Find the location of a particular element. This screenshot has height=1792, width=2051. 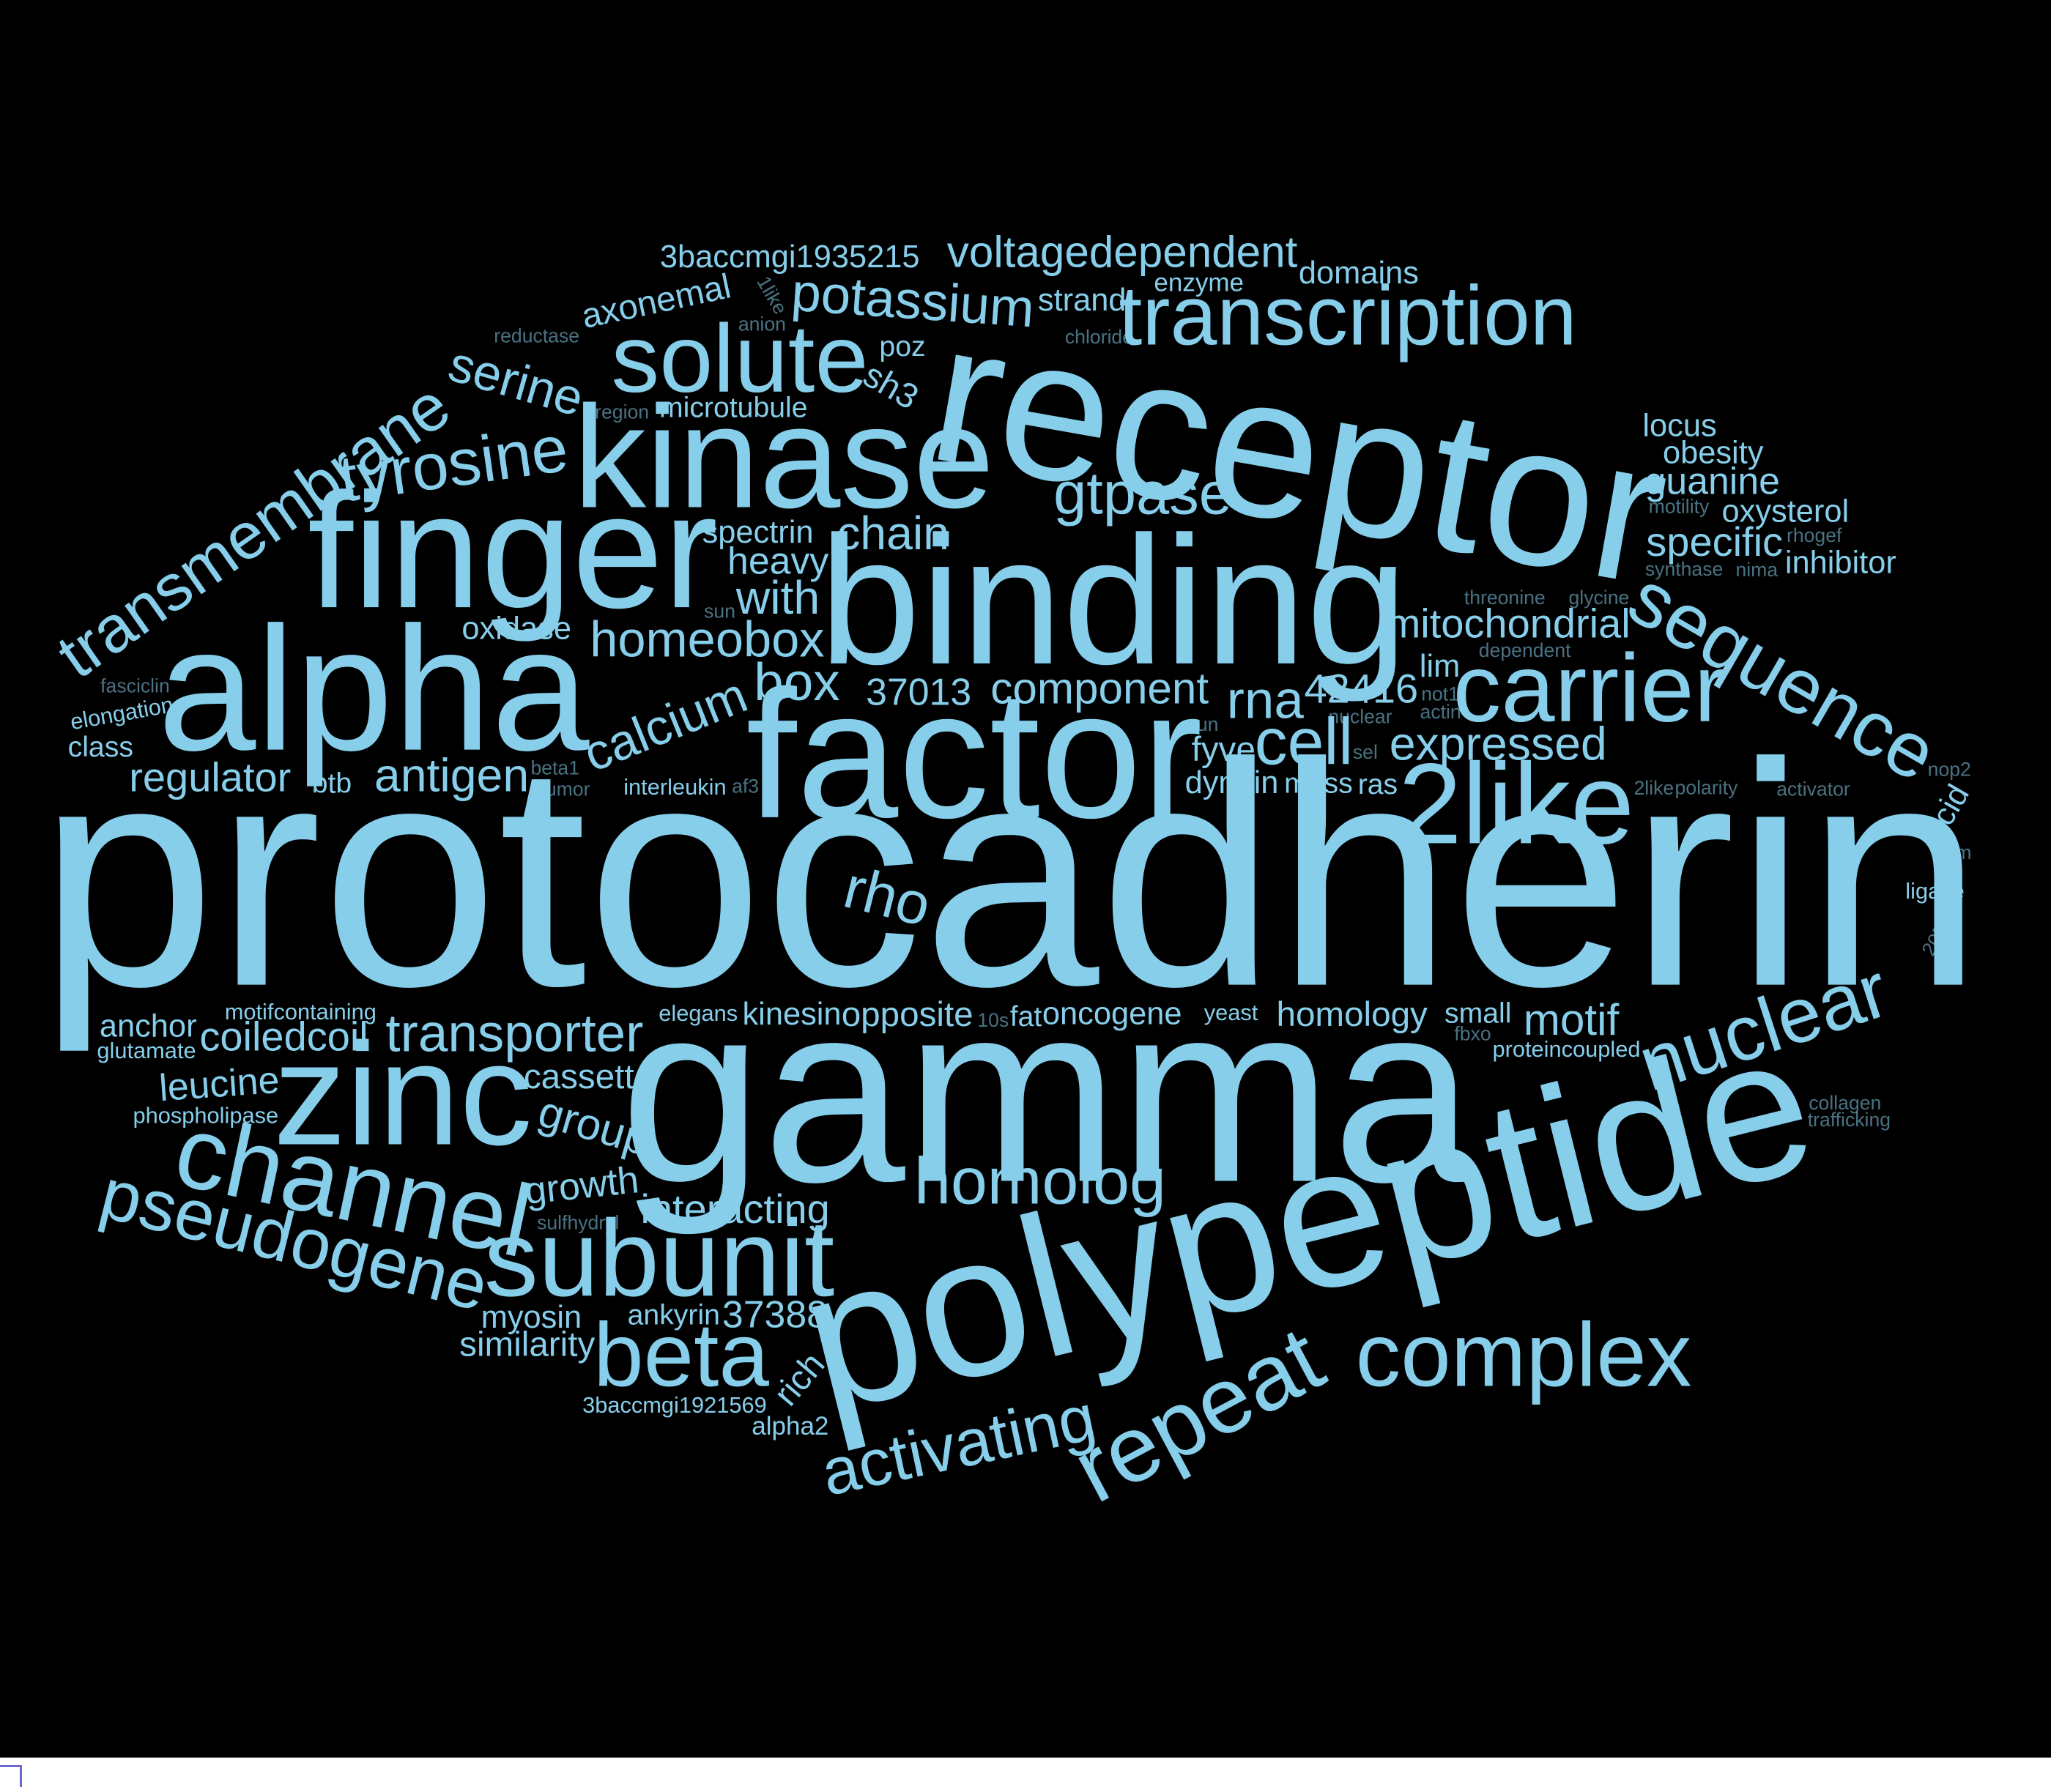

cloud-word: gtpase is located at coordinates (1143, 494).